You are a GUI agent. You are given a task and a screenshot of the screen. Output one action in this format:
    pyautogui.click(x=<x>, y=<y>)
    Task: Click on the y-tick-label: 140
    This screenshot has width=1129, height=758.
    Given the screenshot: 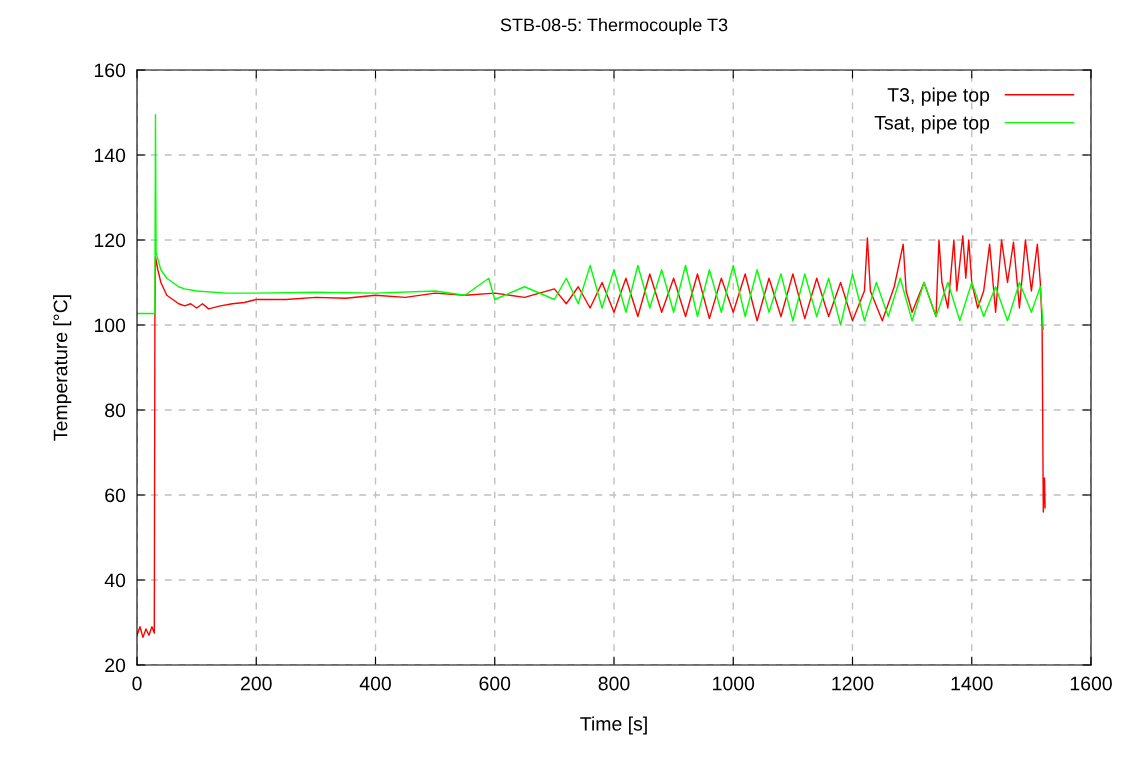 What is the action you would take?
    pyautogui.click(x=110, y=155)
    